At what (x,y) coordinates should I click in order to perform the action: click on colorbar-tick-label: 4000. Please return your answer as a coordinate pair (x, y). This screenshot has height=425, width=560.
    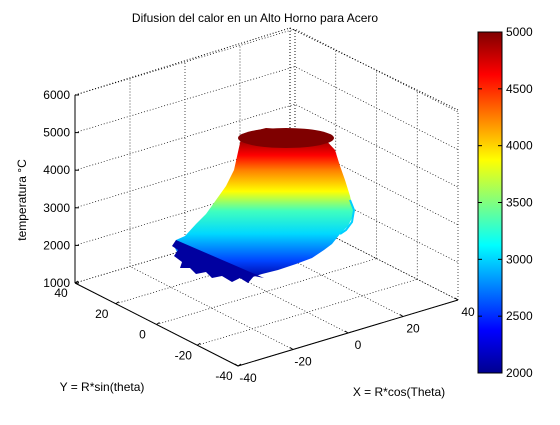
    Looking at the image, I should click on (519, 146).